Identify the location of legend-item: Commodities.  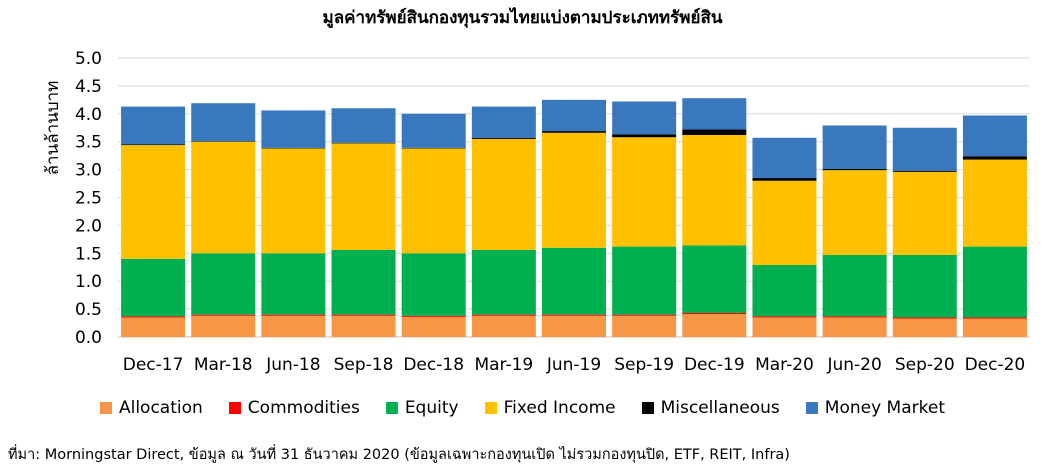
(294, 408).